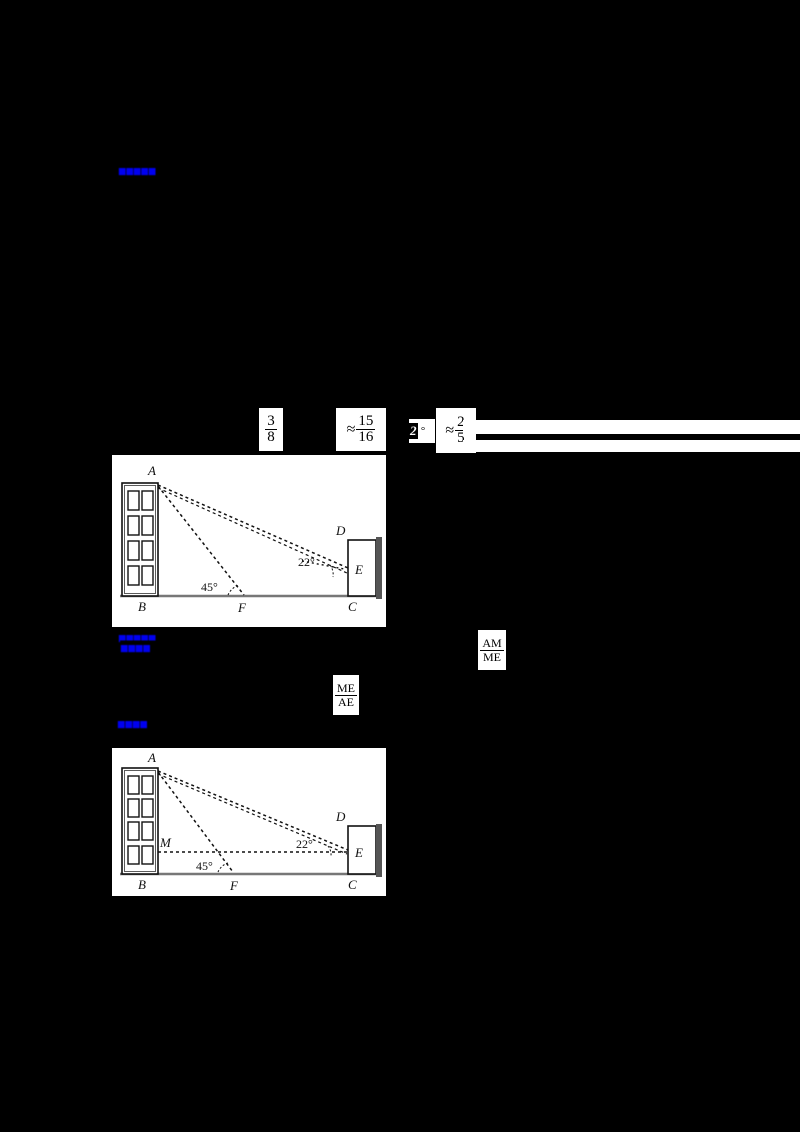  What do you see at coordinates (631, 446) in the screenshot?
I see `white-bar-right-lower` at bounding box center [631, 446].